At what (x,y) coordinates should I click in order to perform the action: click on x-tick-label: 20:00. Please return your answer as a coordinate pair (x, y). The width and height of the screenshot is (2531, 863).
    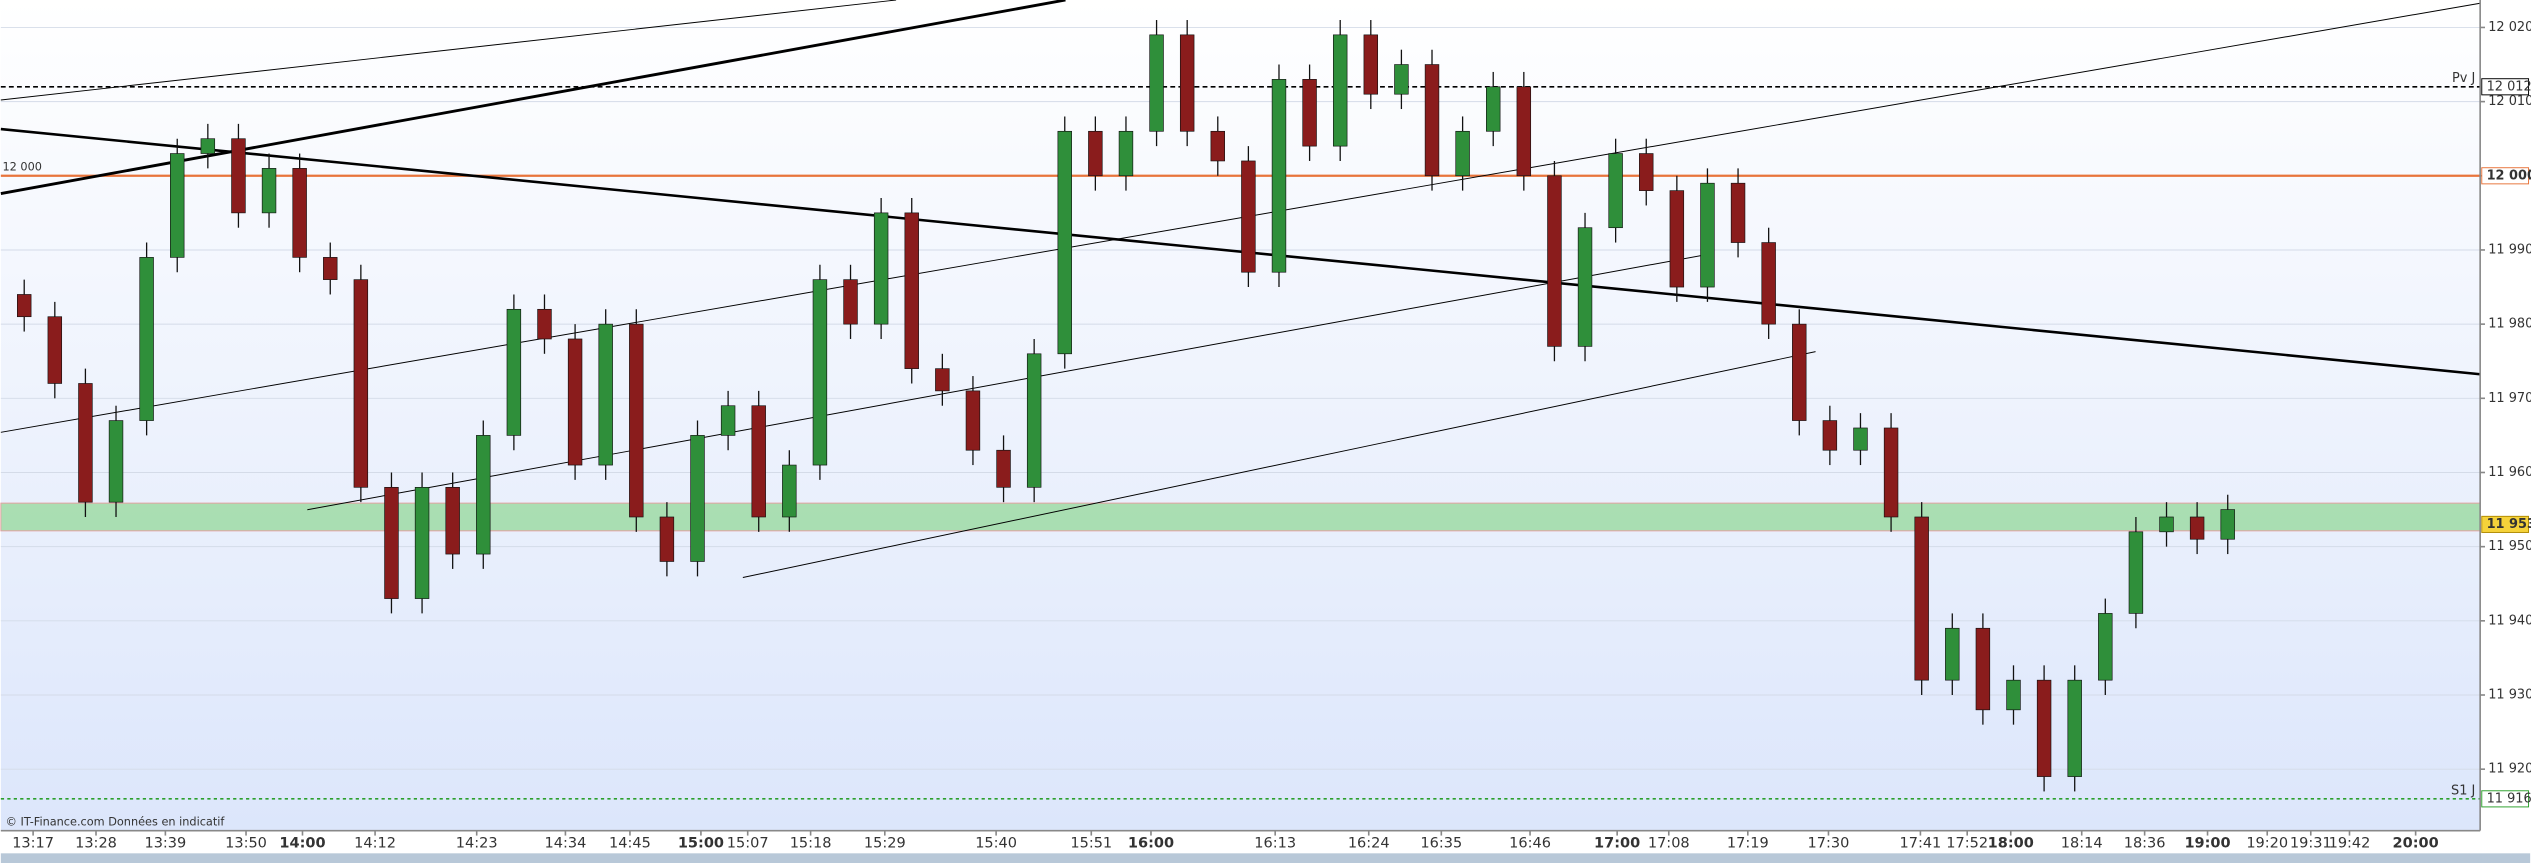
    Looking at the image, I should click on (2416, 844).